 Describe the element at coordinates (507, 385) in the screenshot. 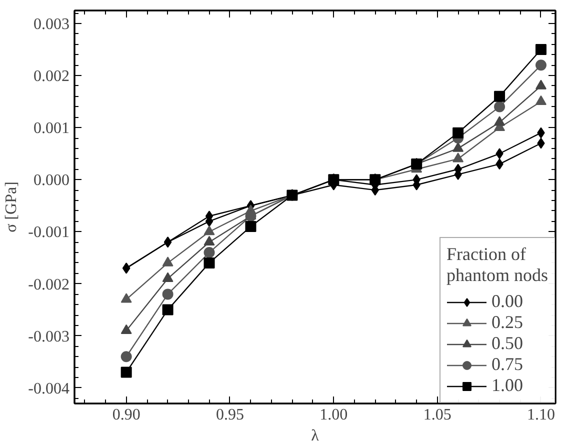

I see `legend-label: 1.00` at that location.